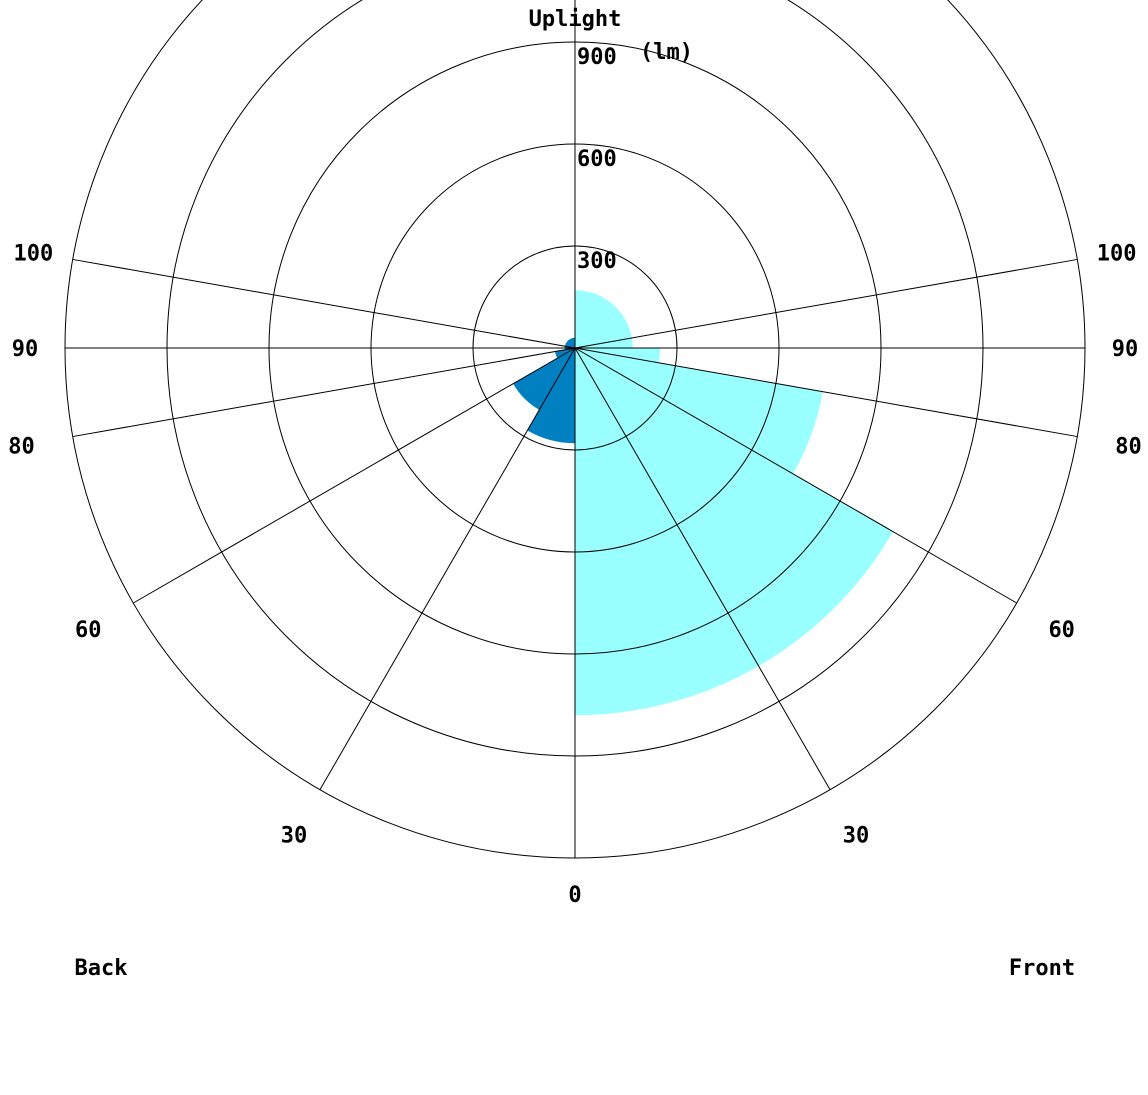 The height and width of the screenshot is (1095, 1148). I want to click on angle-tick-front-30: 30, so click(856, 836).